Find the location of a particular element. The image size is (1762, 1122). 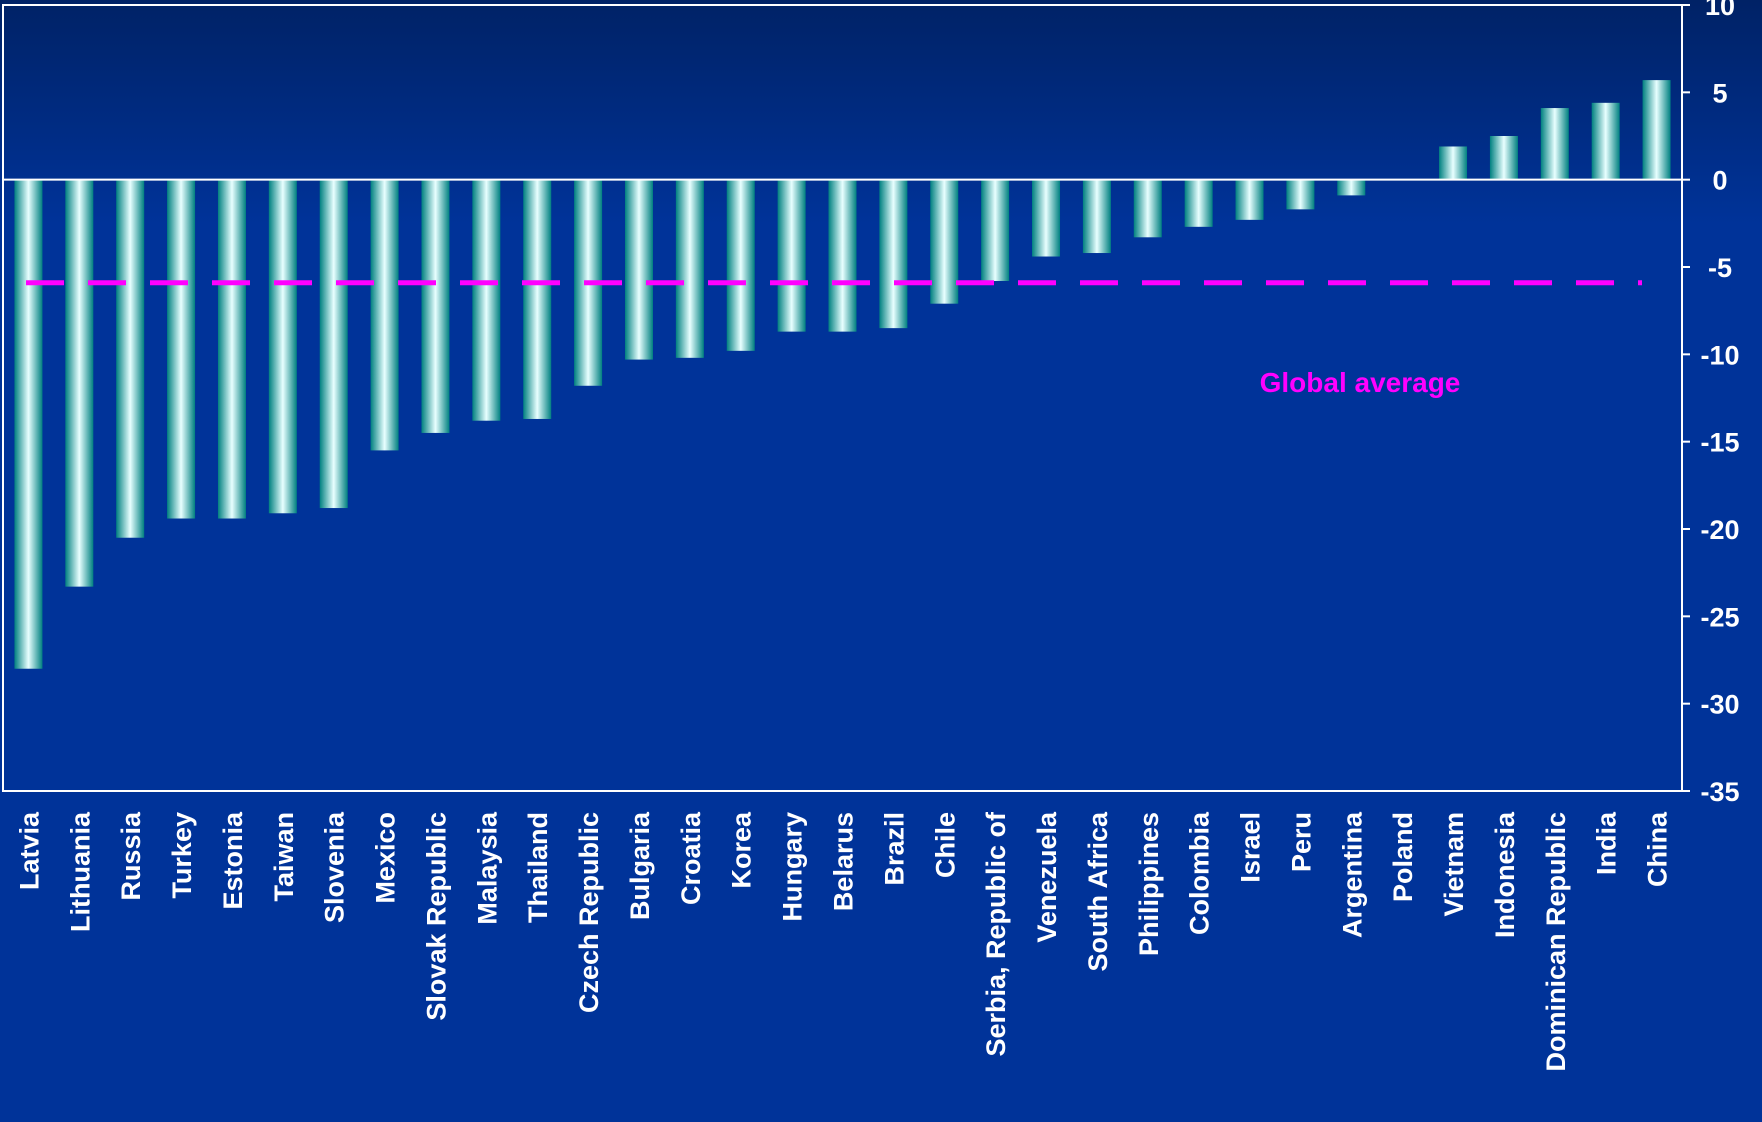

category-label: Slovenia is located at coordinates (335, 867).